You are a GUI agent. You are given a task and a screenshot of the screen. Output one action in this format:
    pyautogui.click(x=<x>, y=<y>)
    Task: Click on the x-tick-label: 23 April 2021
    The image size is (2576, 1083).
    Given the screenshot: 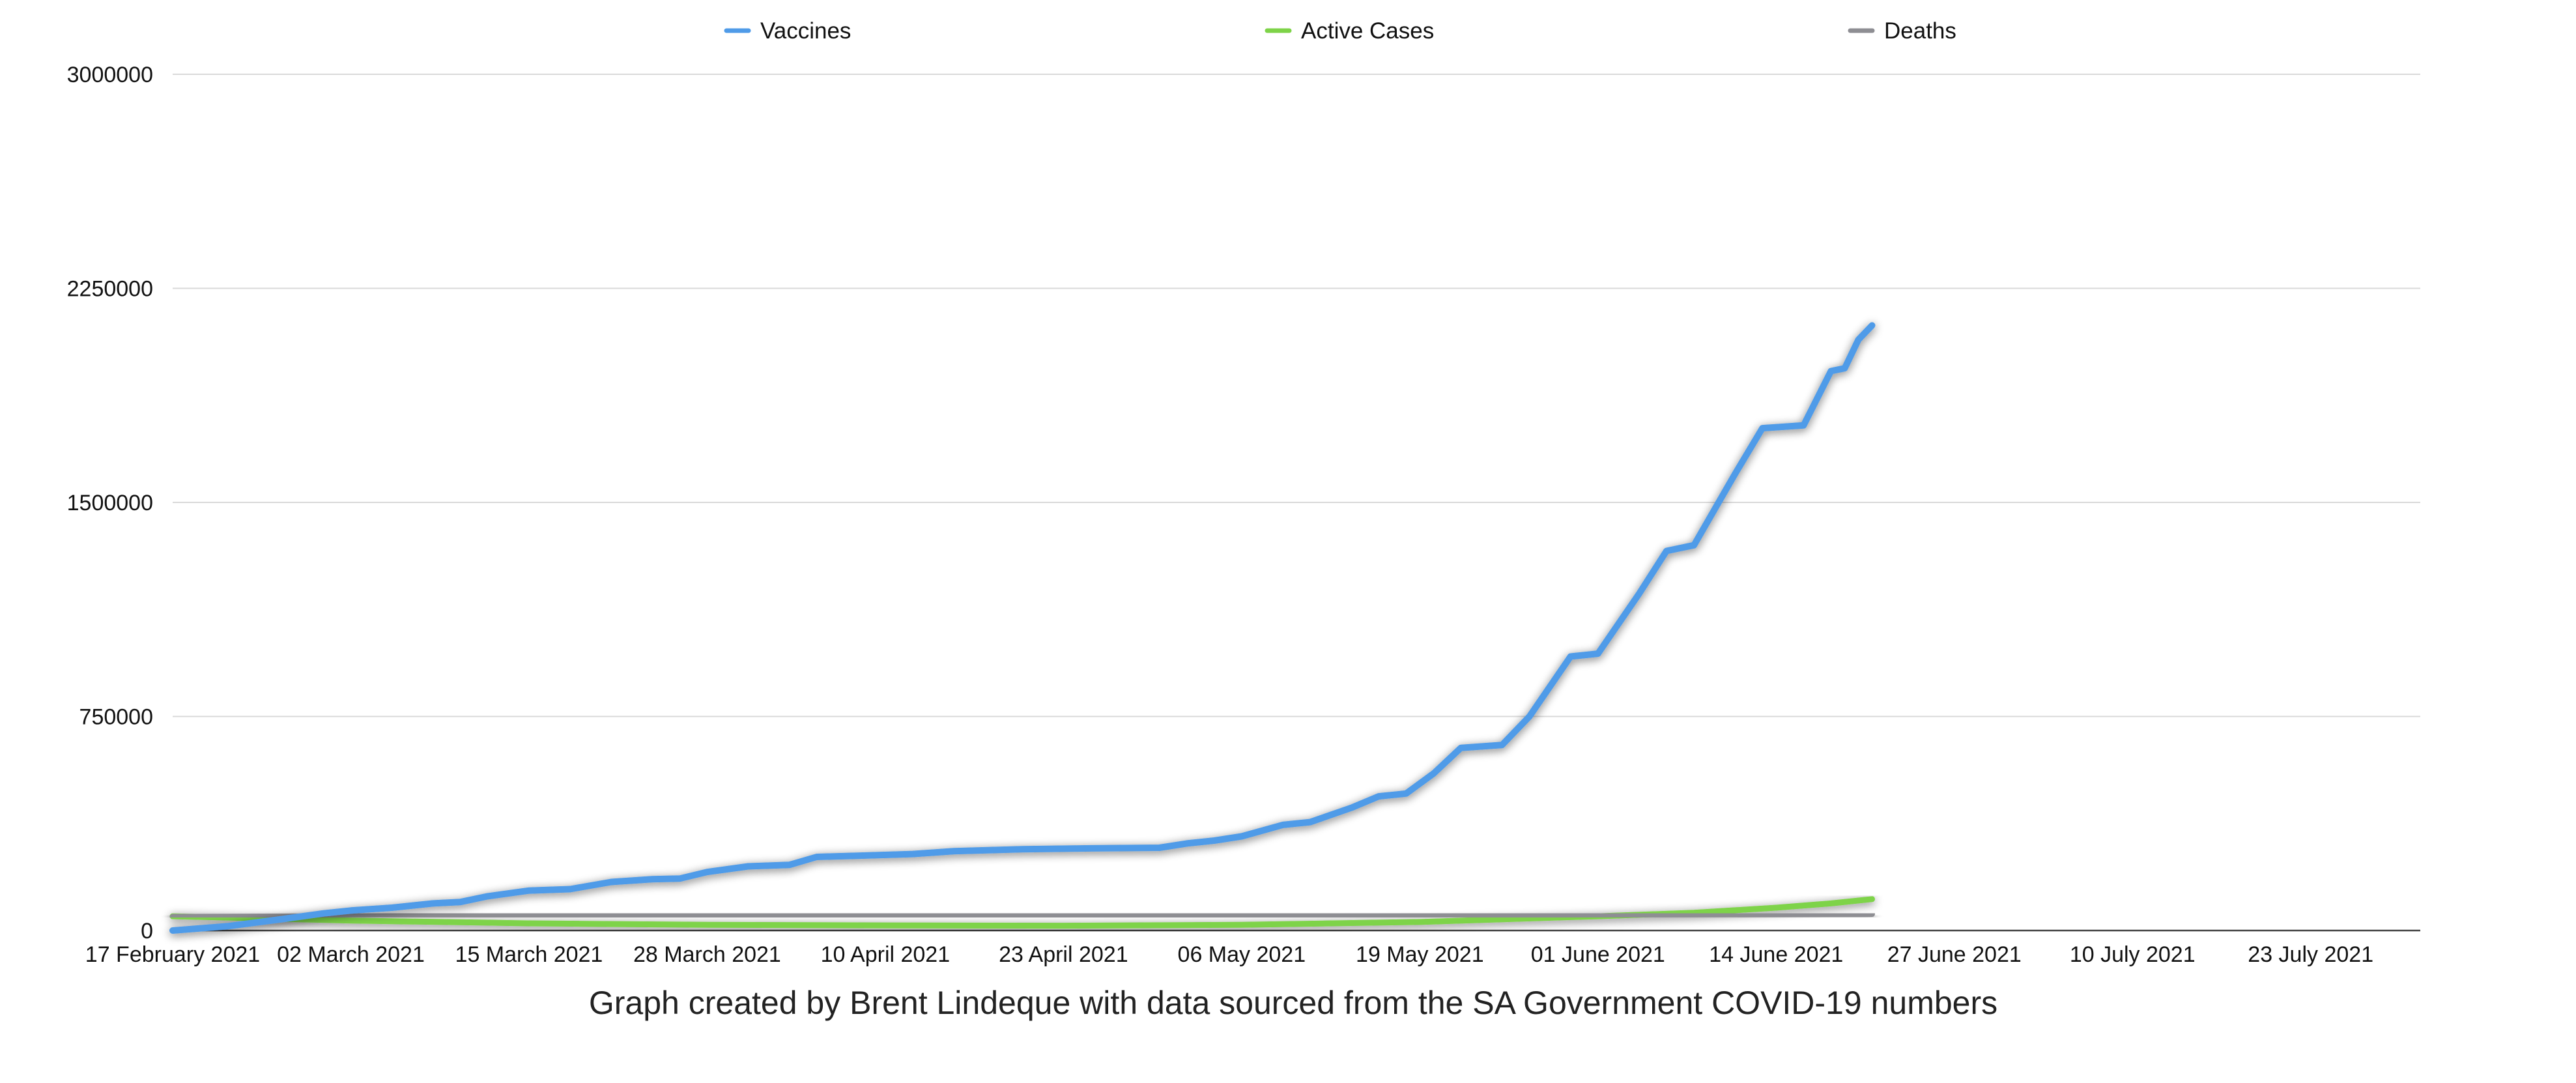 What is the action you would take?
    pyautogui.click(x=1063, y=954)
    